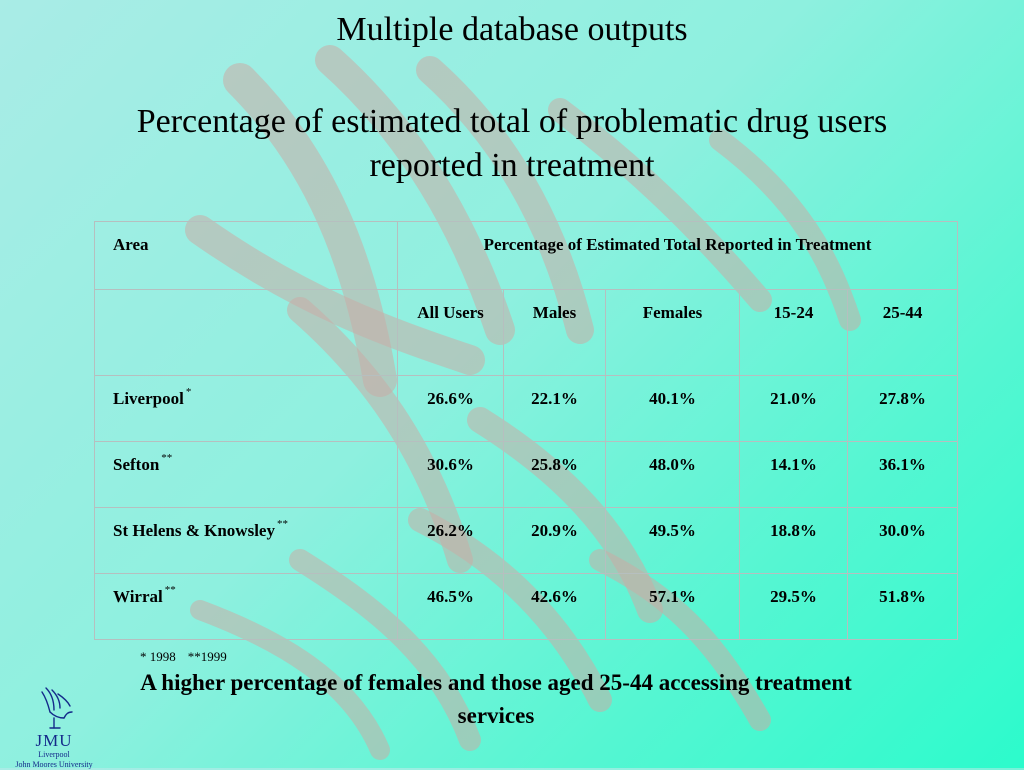 The width and height of the screenshot is (1024, 770). What do you see at coordinates (793, 408) in the screenshot?
I see `value-cell: 21.0%` at bounding box center [793, 408].